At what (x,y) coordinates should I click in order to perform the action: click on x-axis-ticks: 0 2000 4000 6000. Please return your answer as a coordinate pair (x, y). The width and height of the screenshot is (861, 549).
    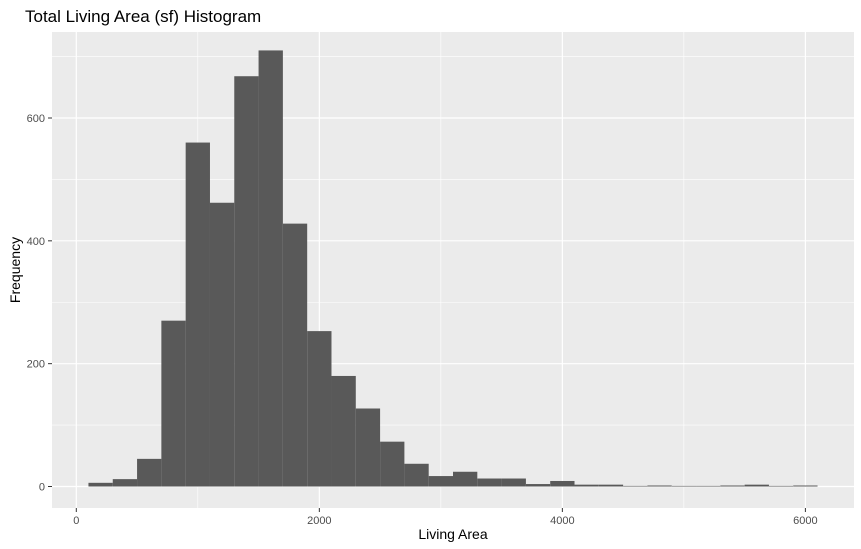
    Looking at the image, I should click on (445, 517).